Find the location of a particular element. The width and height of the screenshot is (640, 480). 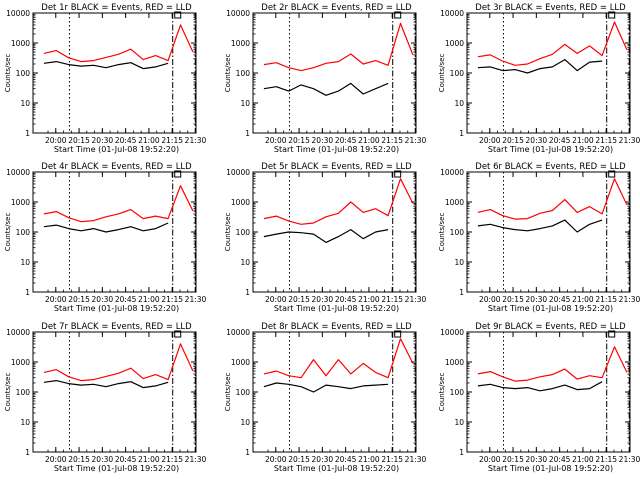

panel-title: Det 6r BLACK = Events, RED = LLD is located at coordinates (550, 167).